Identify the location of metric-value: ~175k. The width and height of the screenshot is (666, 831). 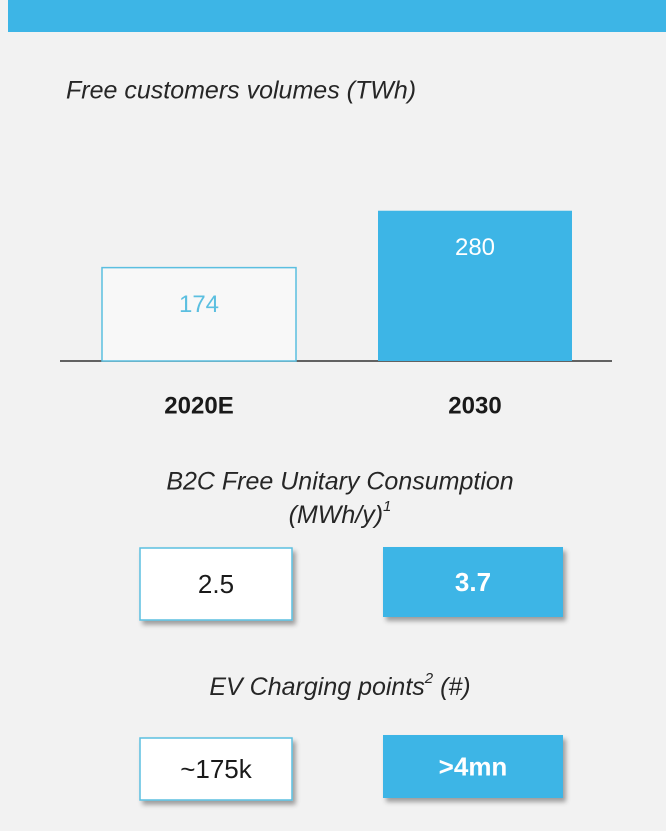
(216, 769).